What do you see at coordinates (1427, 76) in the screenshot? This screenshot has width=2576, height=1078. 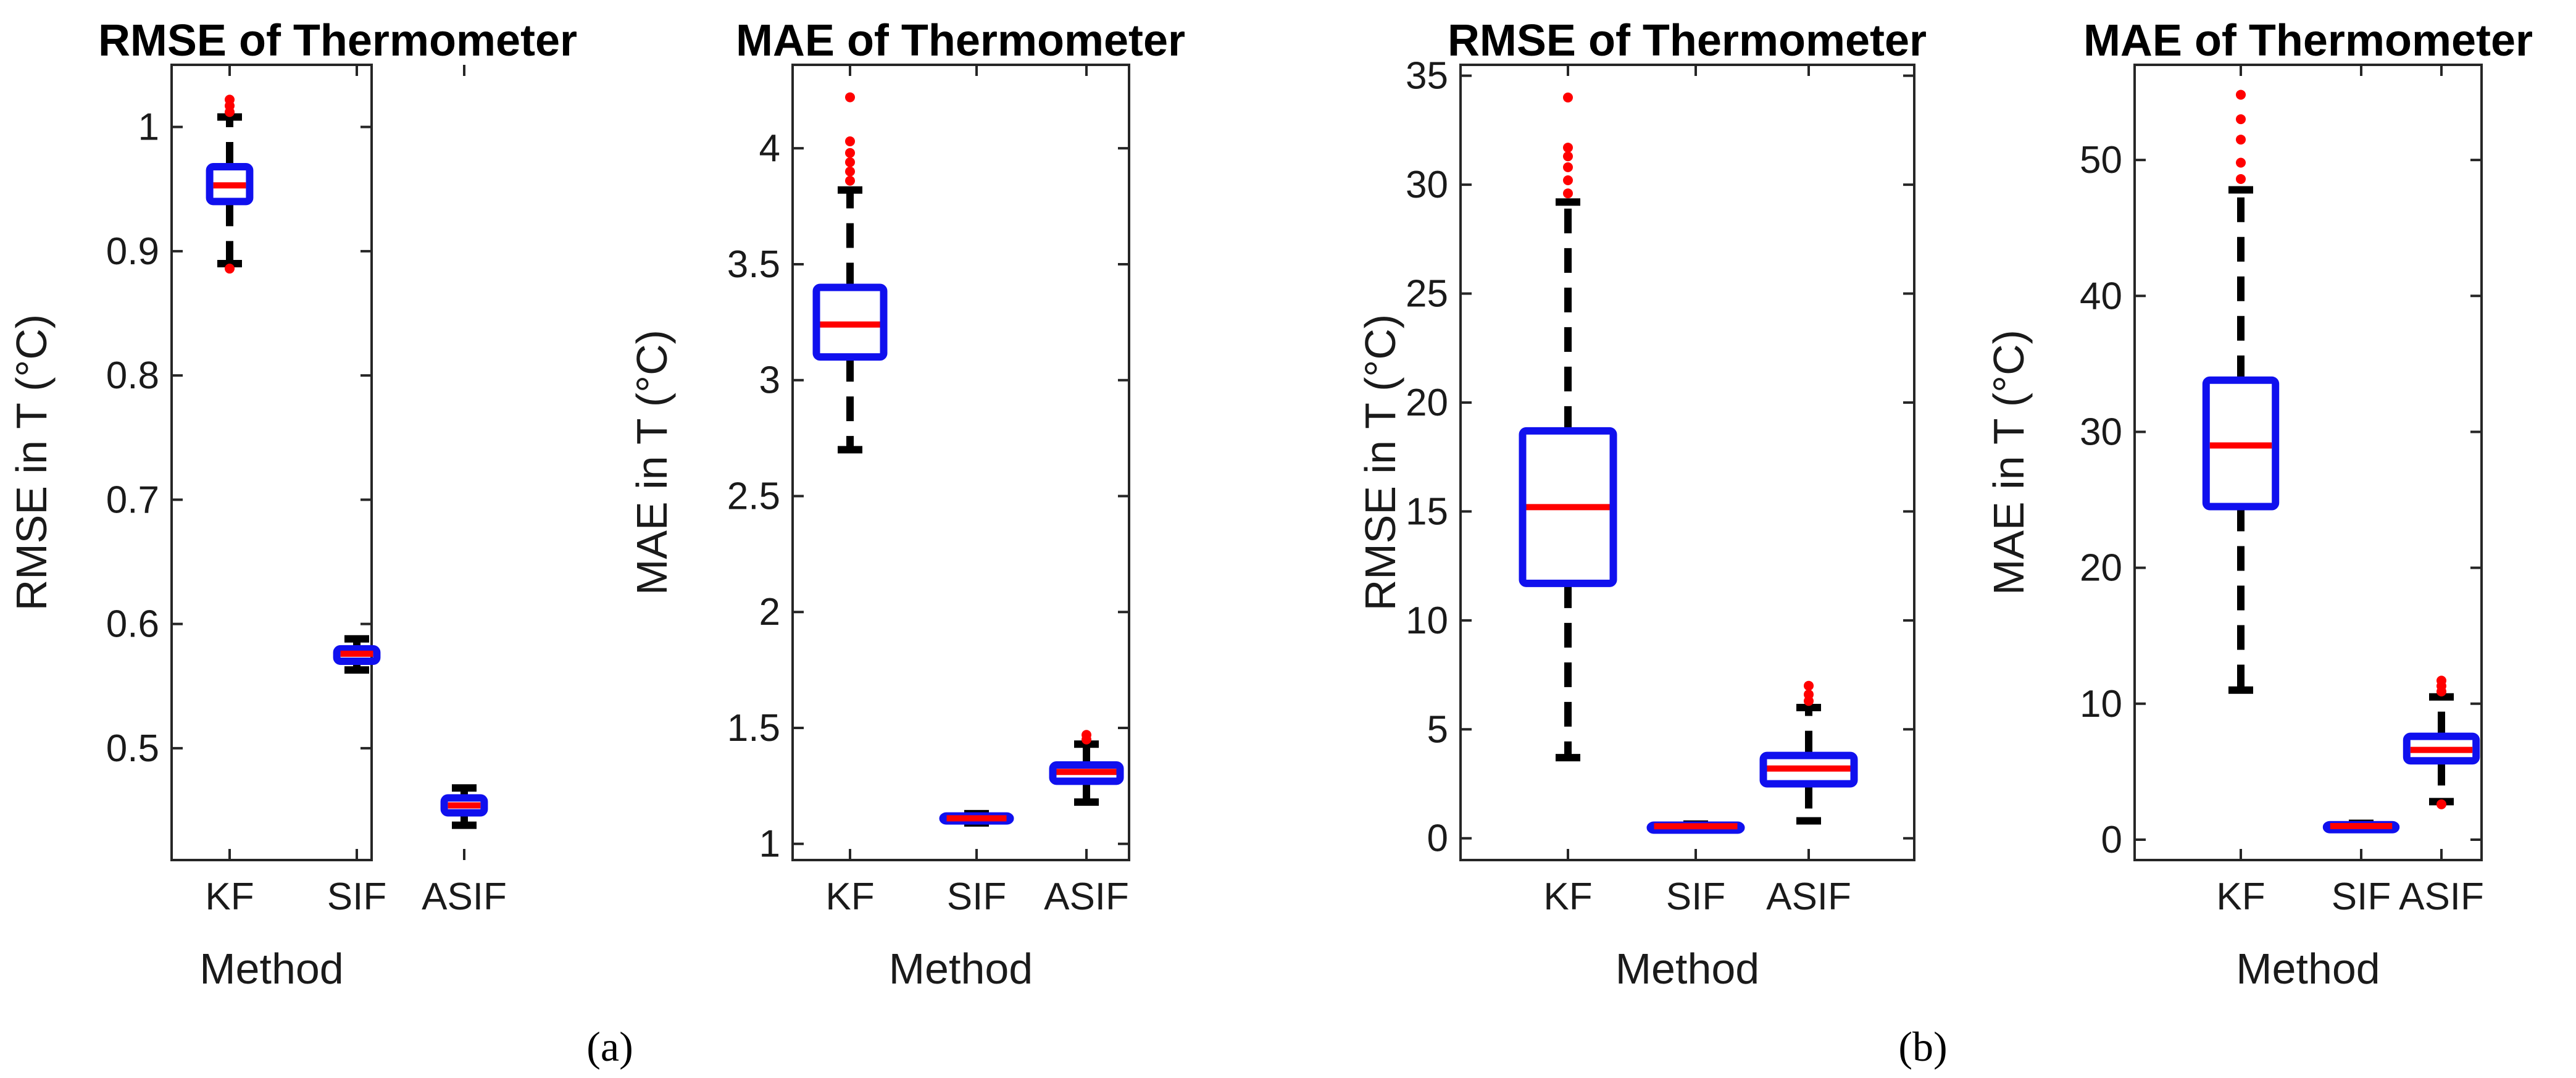 I see `ytick-label: 35` at bounding box center [1427, 76].